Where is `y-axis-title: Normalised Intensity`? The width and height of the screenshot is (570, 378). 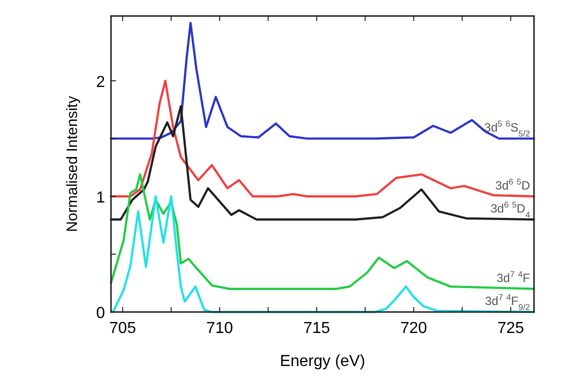 y-axis-title: Normalised Intensity is located at coordinates (72, 164).